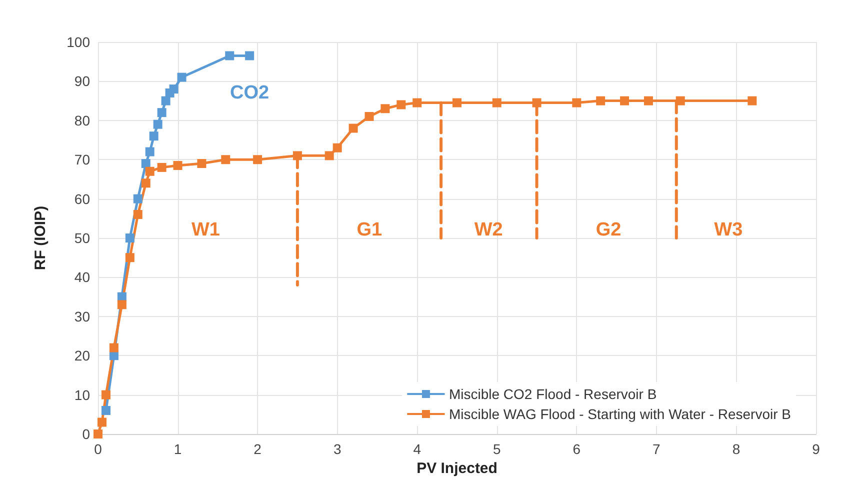  Describe the element at coordinates (337, 449) in the screenshot. I see `x-tick-label: 3` at that location.